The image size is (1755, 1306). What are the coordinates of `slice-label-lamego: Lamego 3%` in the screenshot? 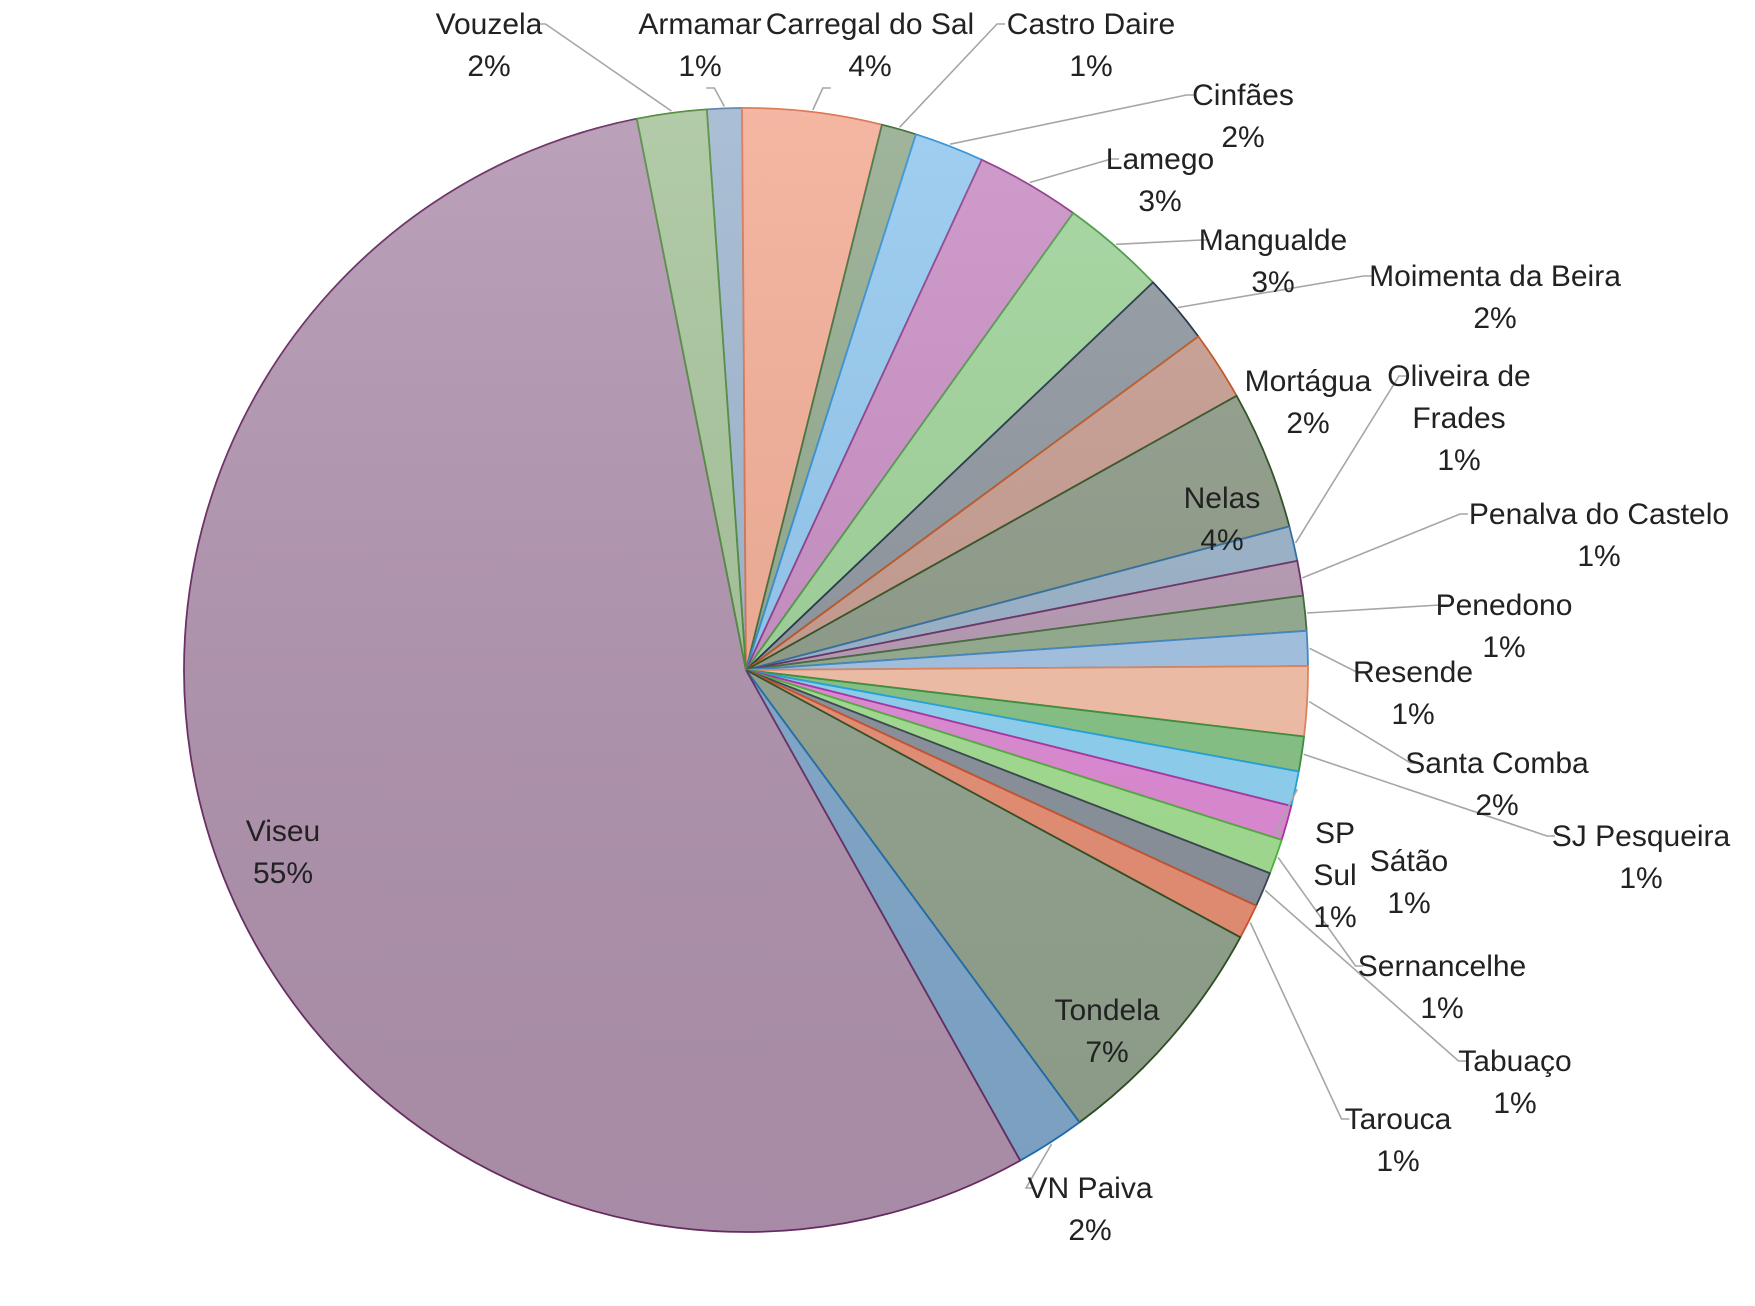 It's located at (1160, 180).